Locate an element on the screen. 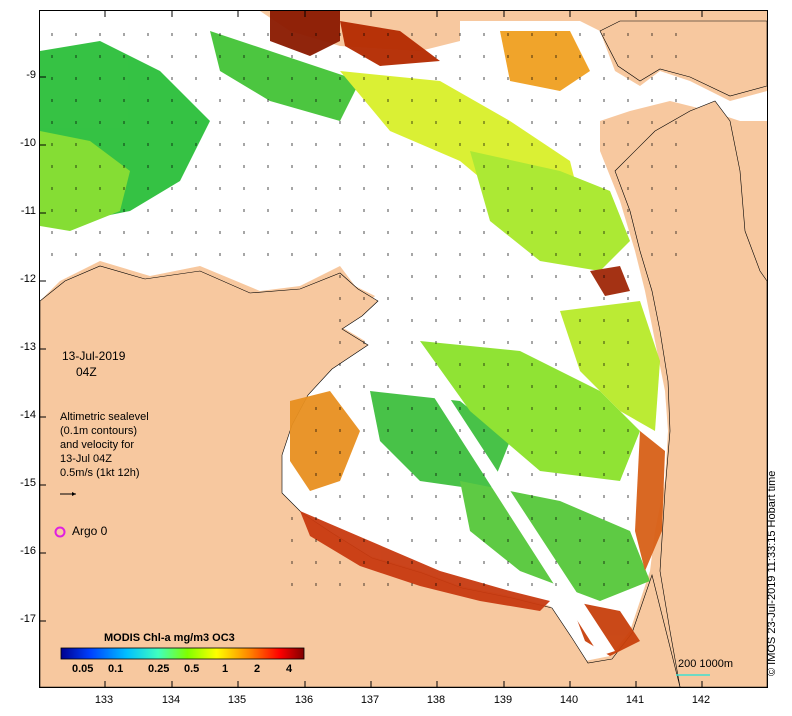 This screenshot has width=792, height=716. lat-tick: -15 is located at coordinates (28, 483).